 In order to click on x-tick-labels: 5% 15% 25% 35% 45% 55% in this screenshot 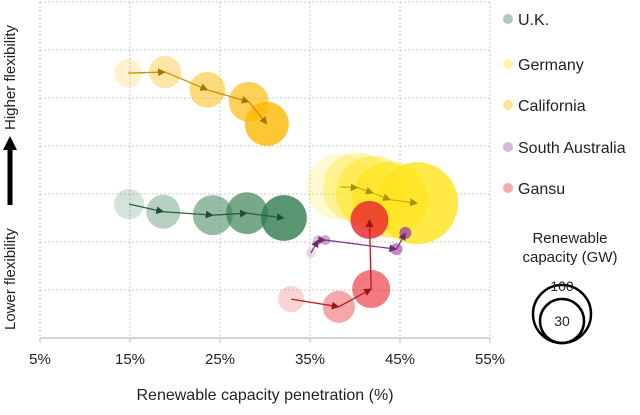, I will do `click(267, 359)`.